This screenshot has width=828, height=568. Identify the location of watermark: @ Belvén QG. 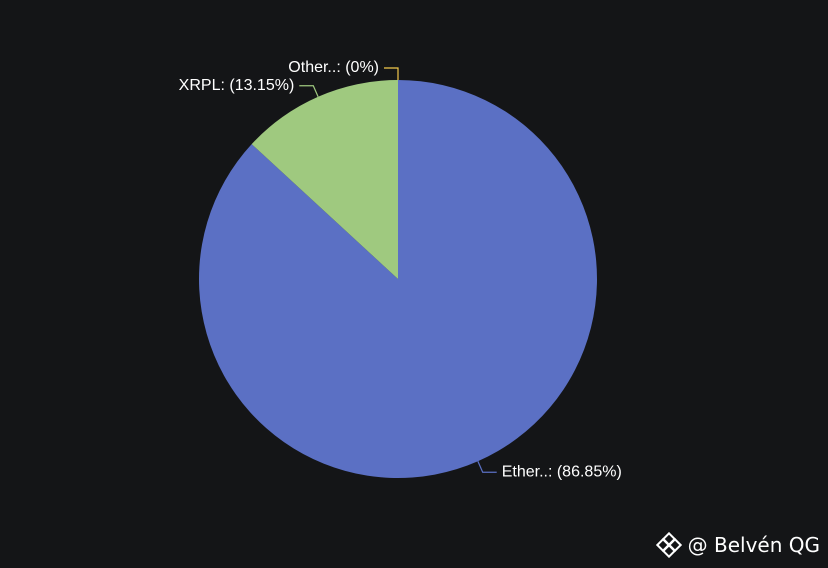
(737, 545).